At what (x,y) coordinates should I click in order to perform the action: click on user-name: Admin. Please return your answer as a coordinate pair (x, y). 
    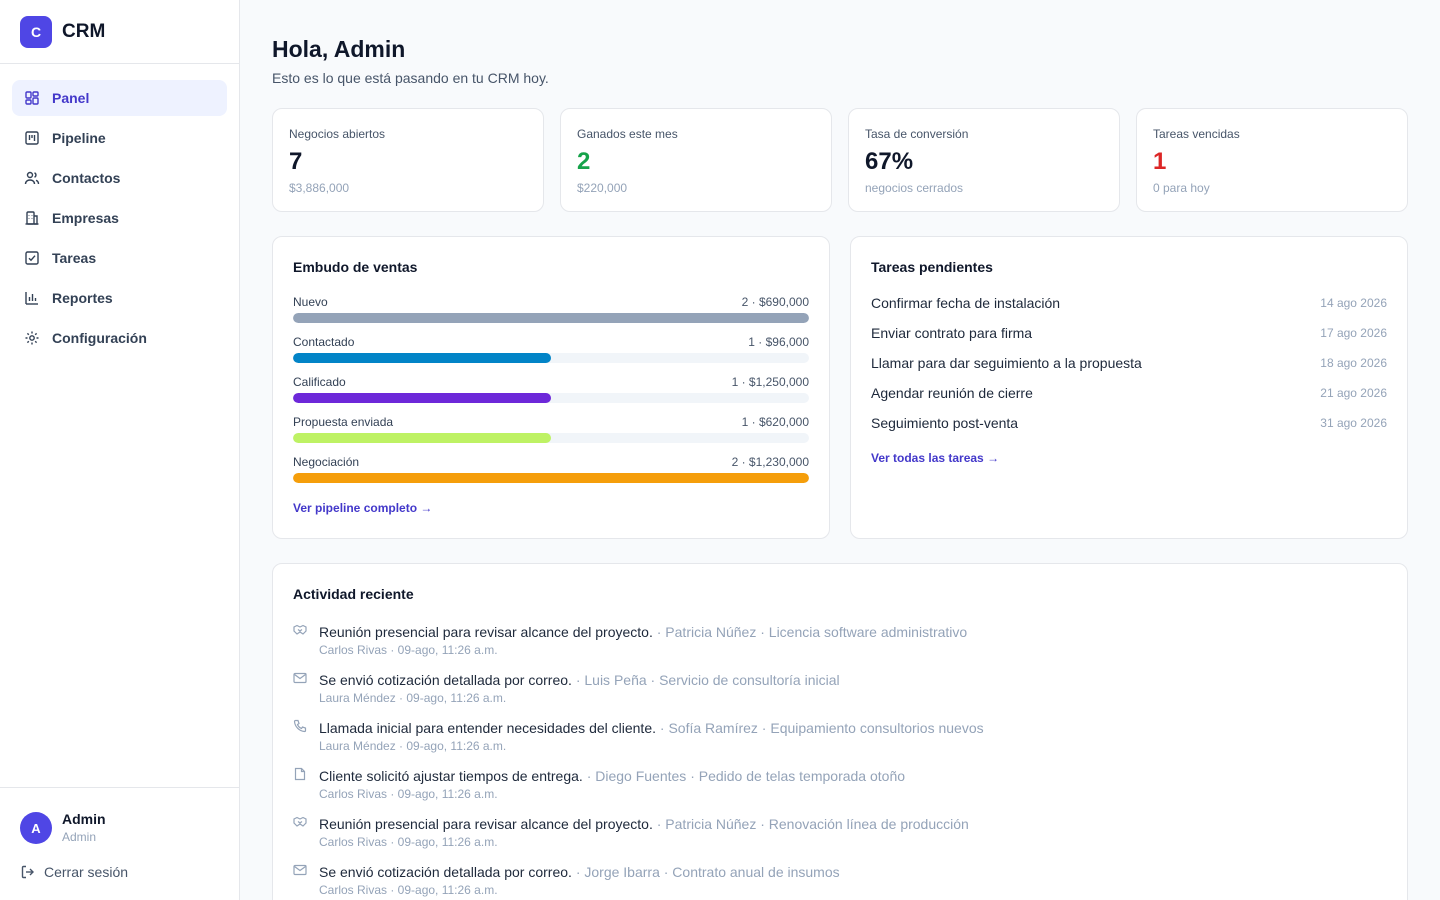
    Looking at the image, I should click on (84, 819).